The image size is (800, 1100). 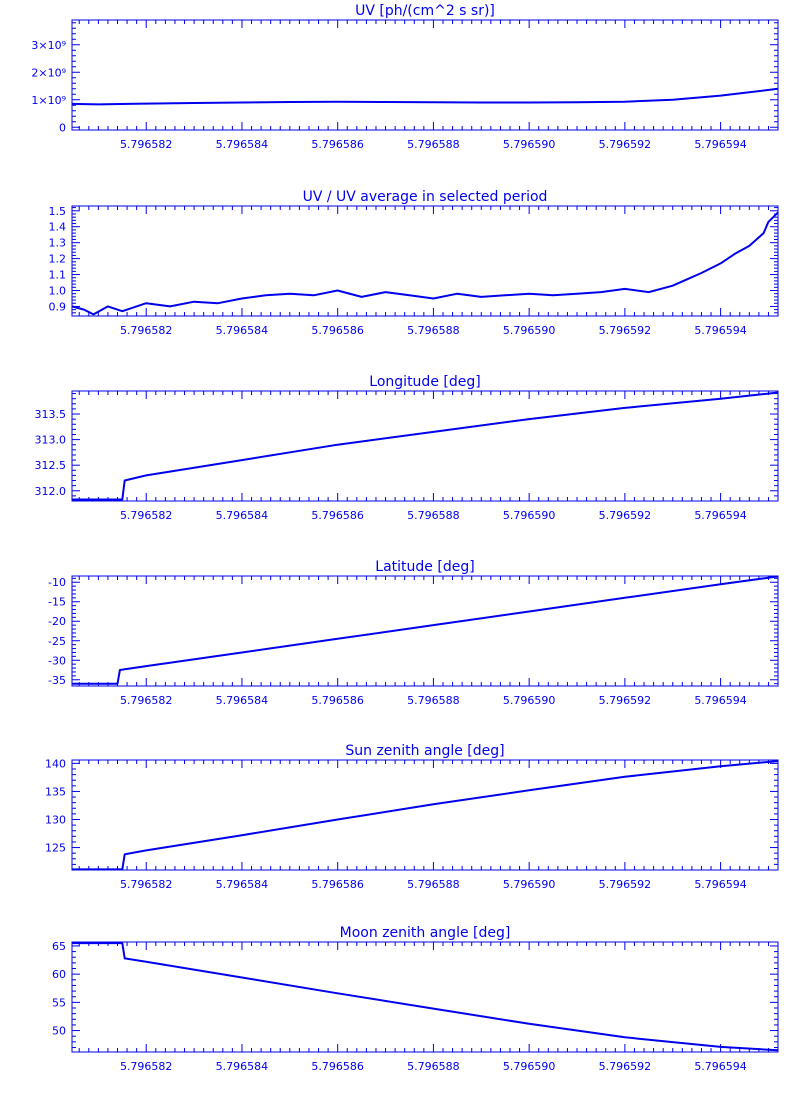 I want to click on panel-title: Longitude [deg], so click(x=424, y=382).